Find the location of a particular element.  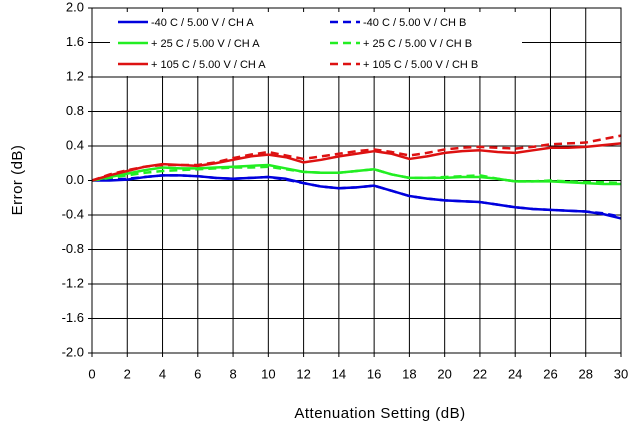

x-axis-label: Attenuation Setting (dB) is located at coordinates (379, 413).